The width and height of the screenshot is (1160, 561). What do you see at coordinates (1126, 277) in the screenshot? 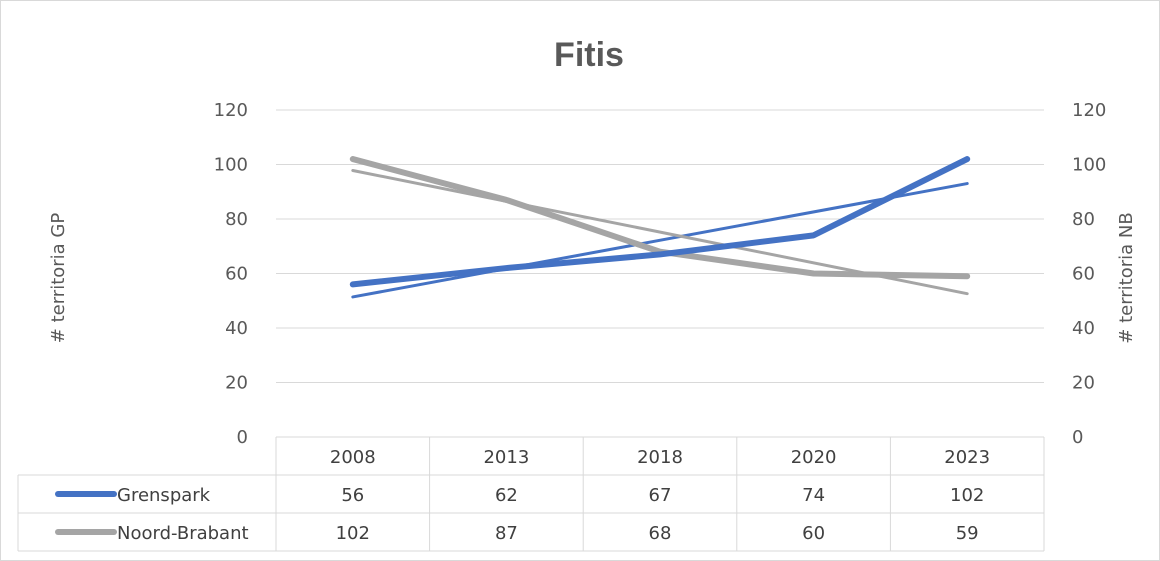
I see `y-axis-right-label: # territoria NB` at bounding box center [1126, 277].